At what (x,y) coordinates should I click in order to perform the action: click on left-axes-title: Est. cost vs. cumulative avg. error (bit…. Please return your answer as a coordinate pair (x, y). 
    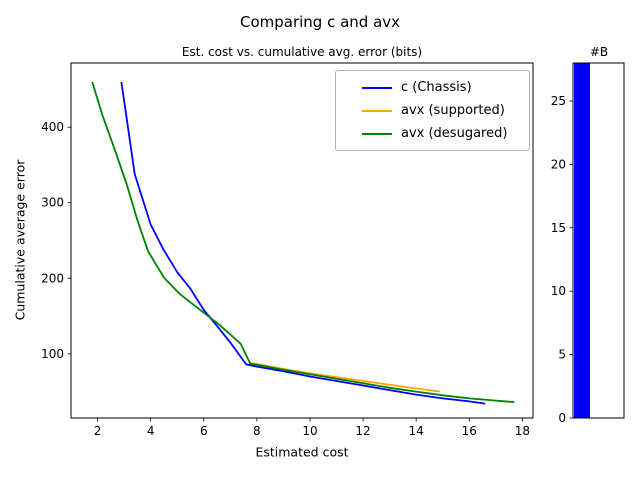
    Looking at the image, I should click on (302, 52).